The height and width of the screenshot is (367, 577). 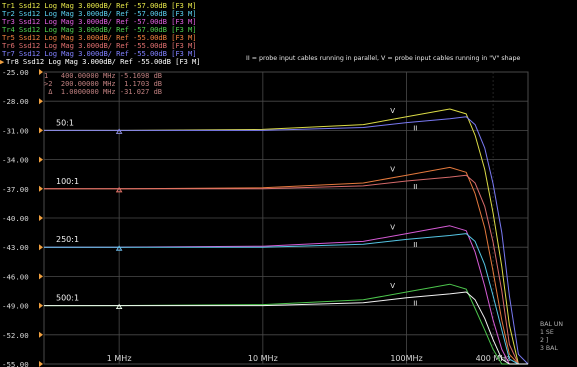 I want to click on marker-readout-line: Δ 1.0000000 MHz -31.027 dB, so click(x=103, y=92).